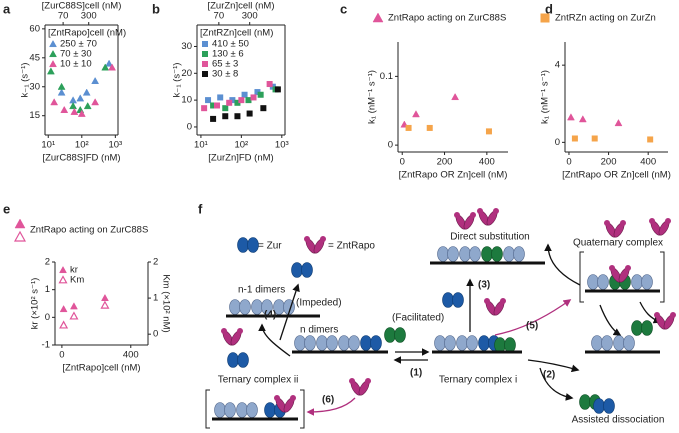 This screenshot has height=433, width=679. I want to click on y-tick-label: 45, so click(34, 57).